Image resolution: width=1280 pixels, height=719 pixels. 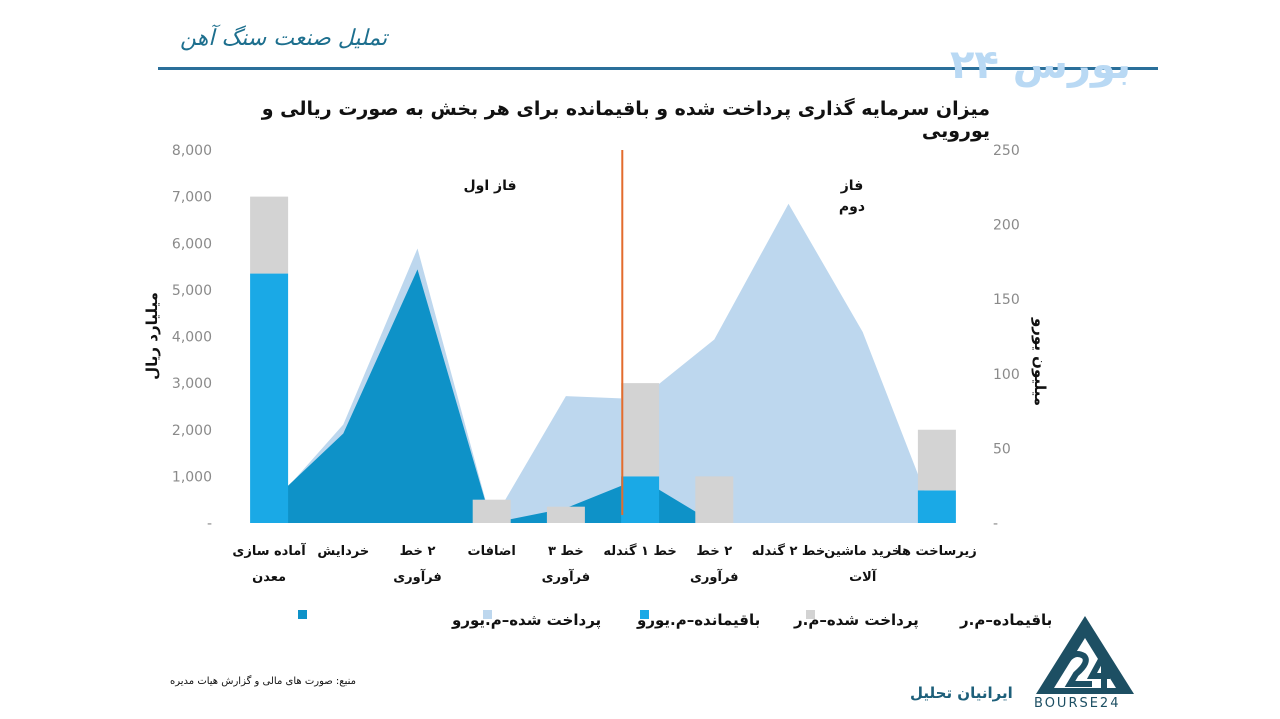 What do you see at coordinates (1002, 449) in the screenshot?
I see `y-tick-right: 50` at bounding box center [1002, 449].